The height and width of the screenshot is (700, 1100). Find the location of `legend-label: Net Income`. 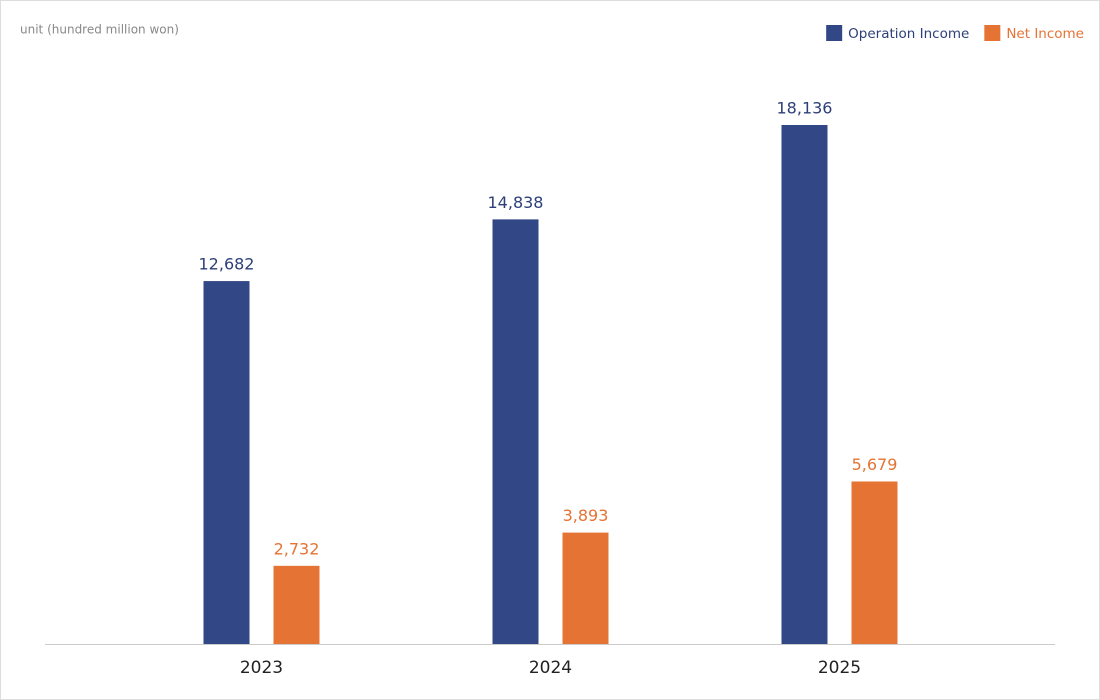

legend-label: Net Income is located at coordinates (1045, 34).